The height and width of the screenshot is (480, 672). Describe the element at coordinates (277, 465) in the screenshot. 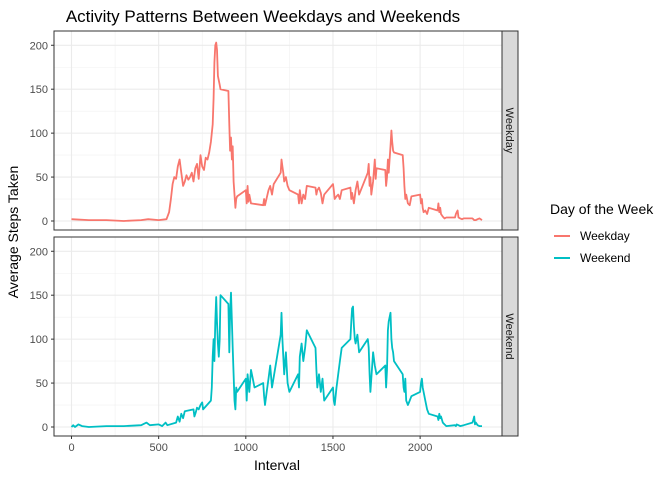

I see `x-axis-title: Interval` at that location.